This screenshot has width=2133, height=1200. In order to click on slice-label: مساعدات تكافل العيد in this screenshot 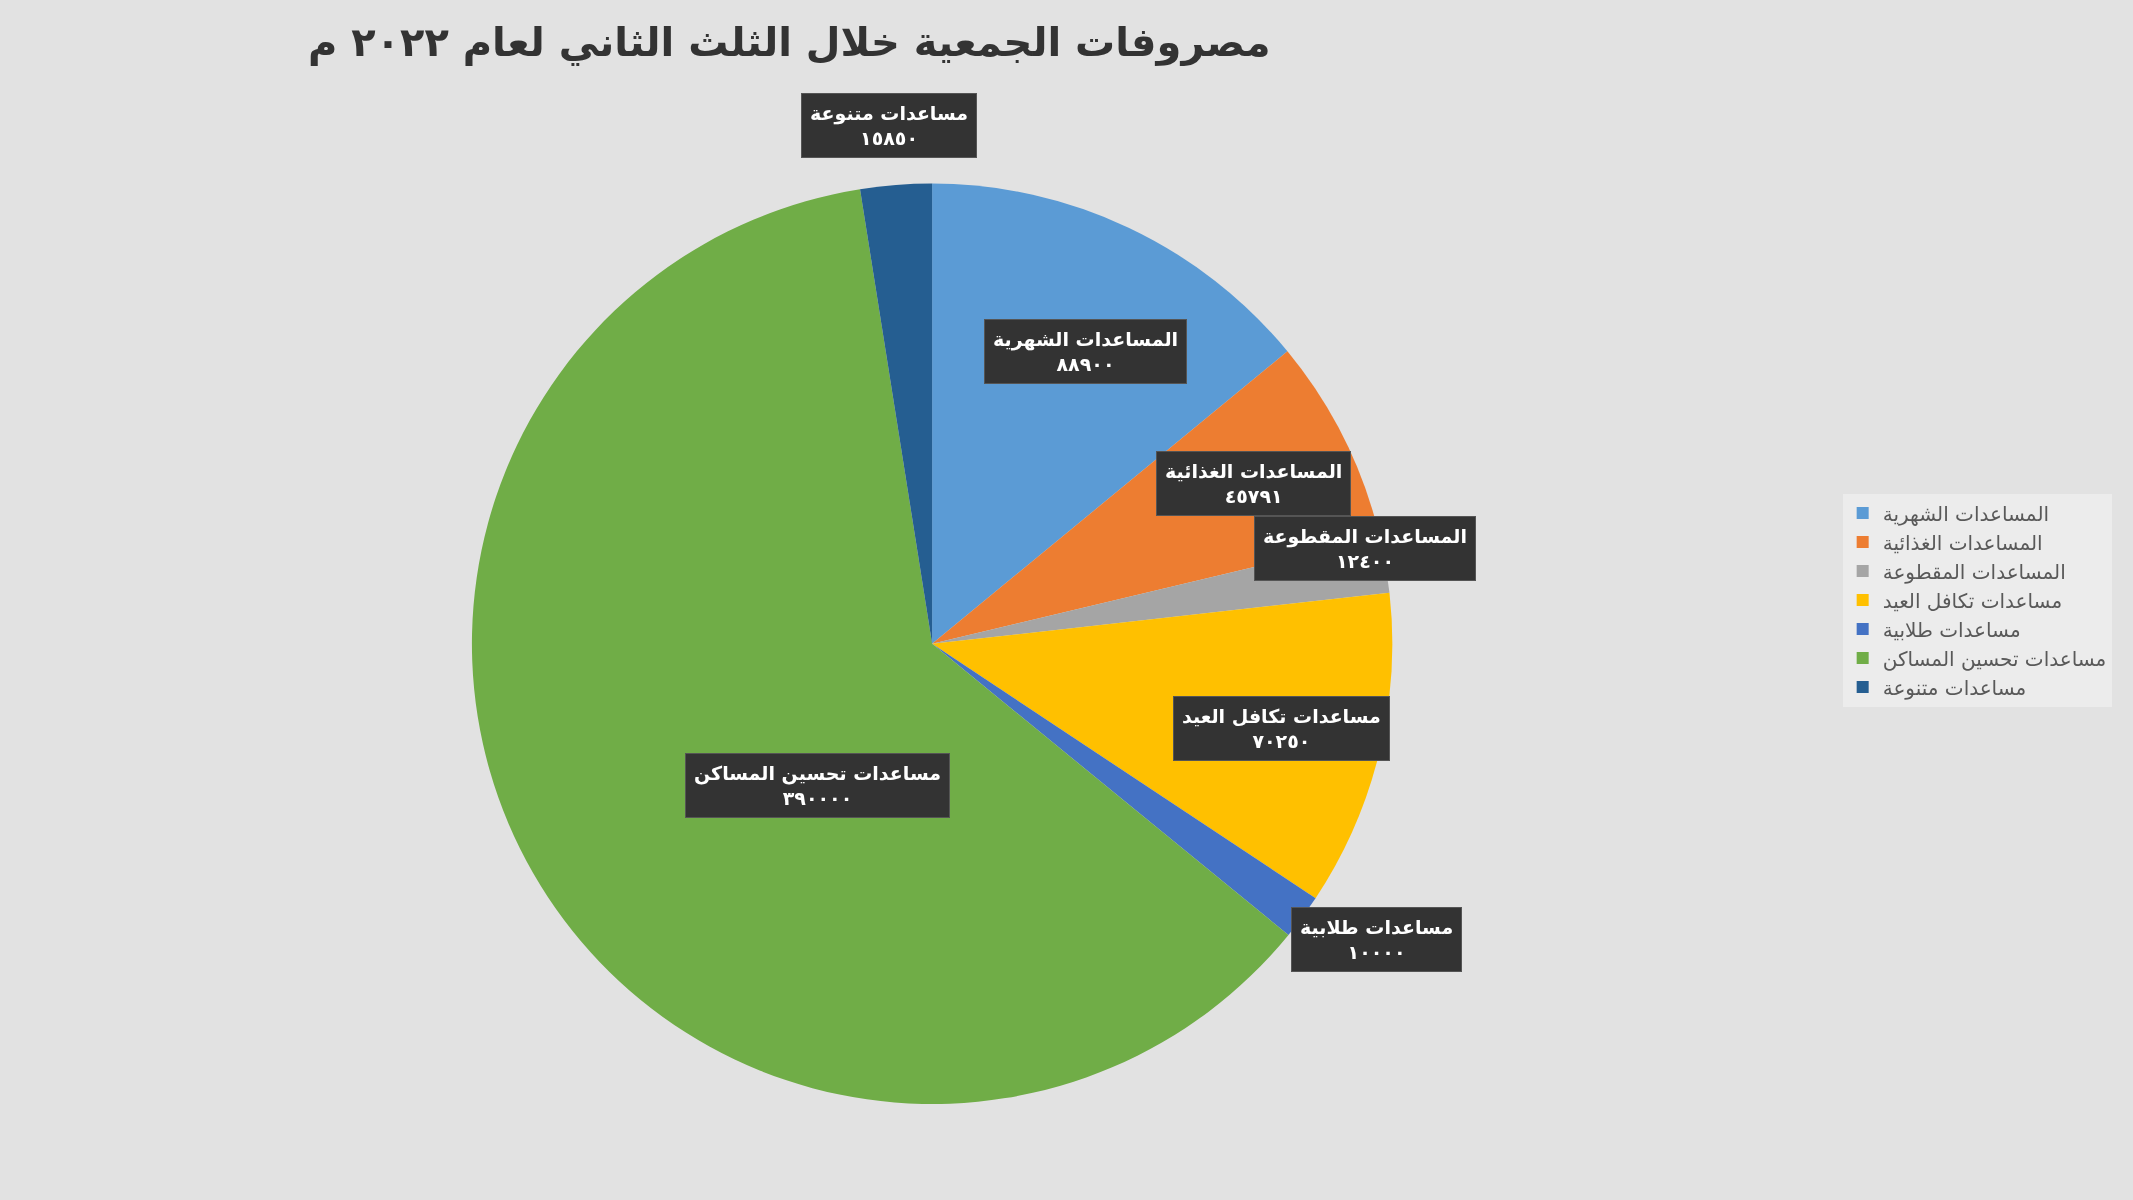, I will do `click(1281, 716)`.